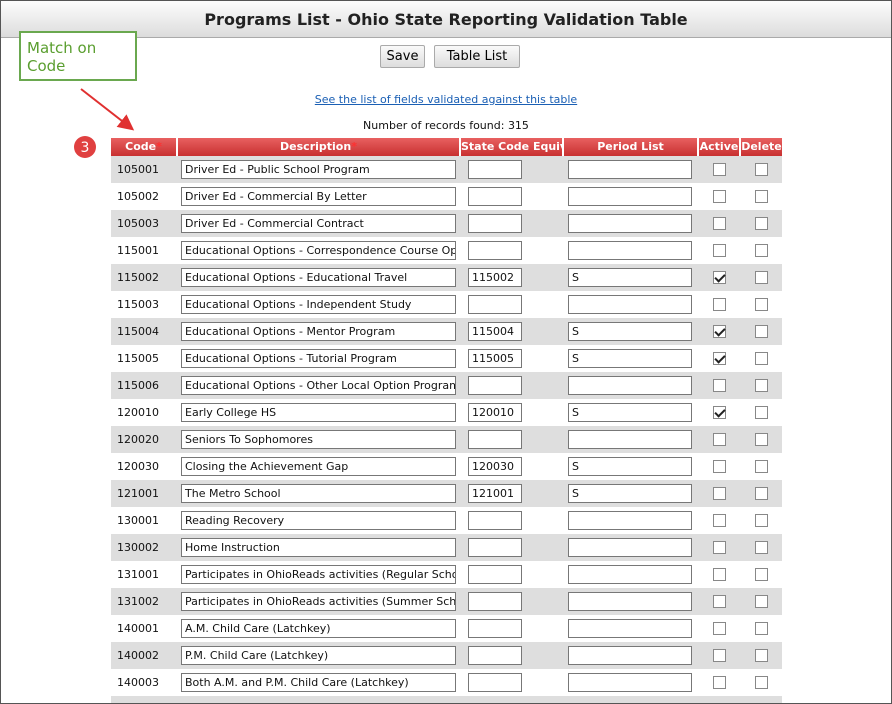 The image size is (892, 704). What do you see at coordinates (78, 56) in the screenshot?
I see `callout: Match on Code` at bounding box center [78, 56].